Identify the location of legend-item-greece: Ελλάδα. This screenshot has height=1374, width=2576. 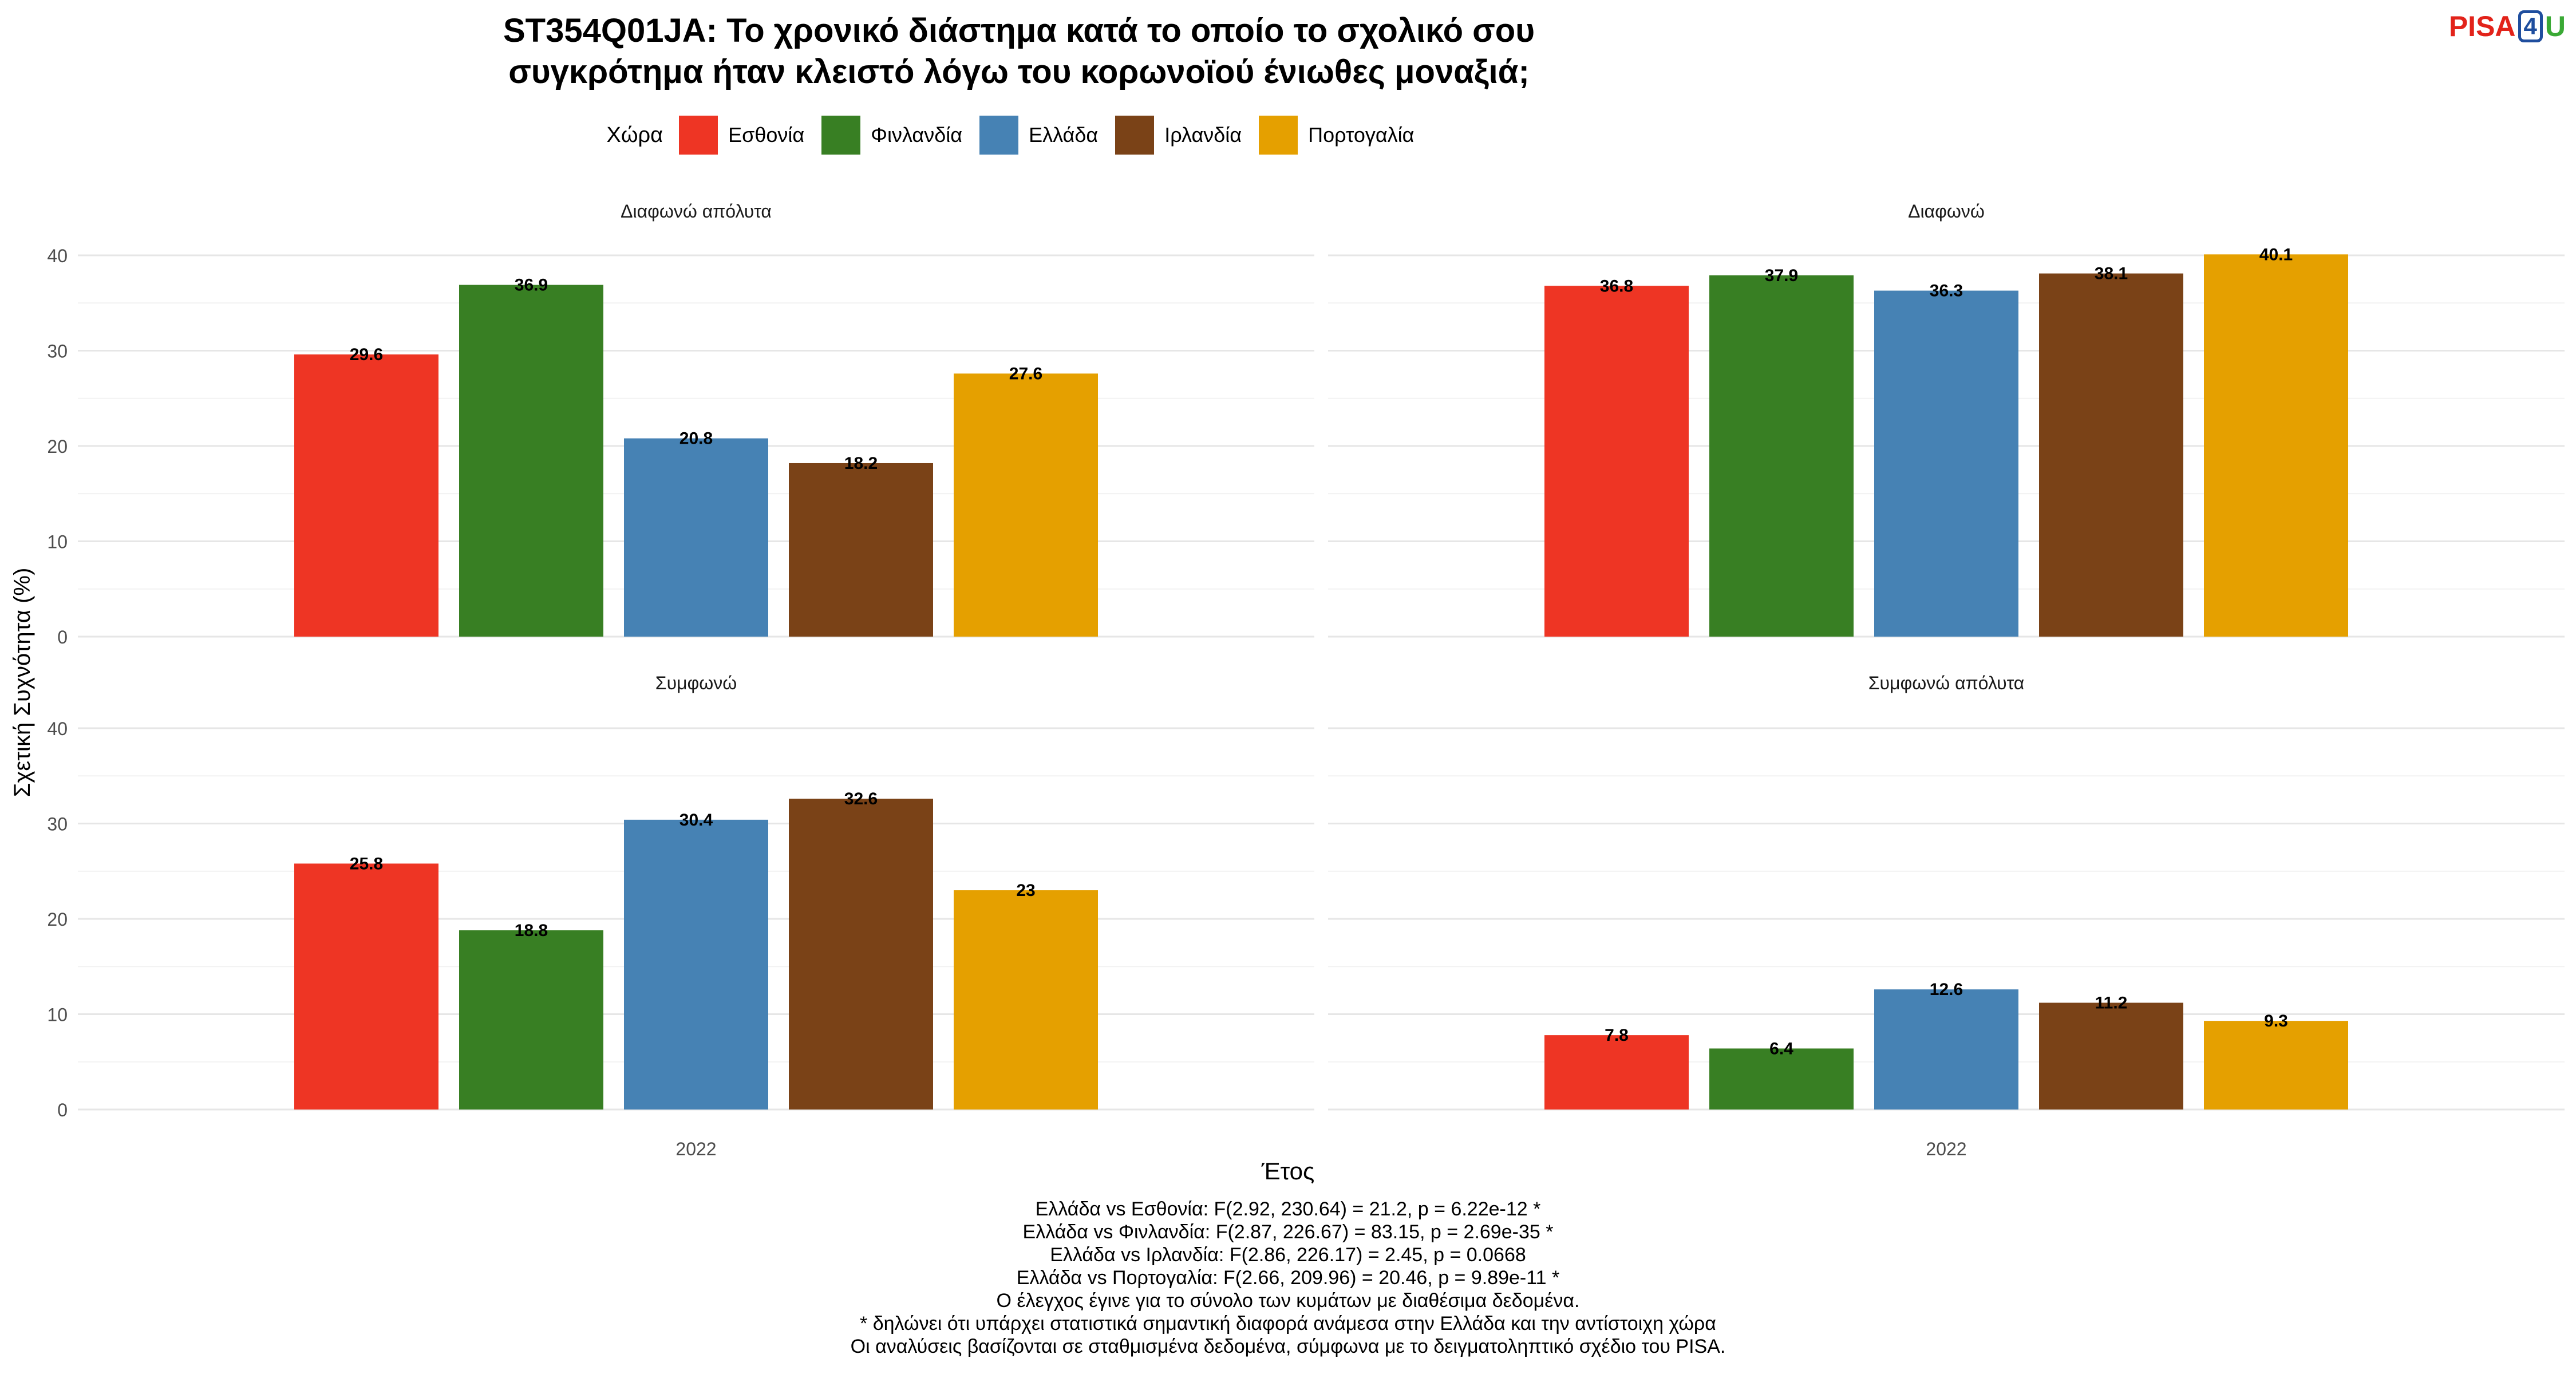
(1038, 135).